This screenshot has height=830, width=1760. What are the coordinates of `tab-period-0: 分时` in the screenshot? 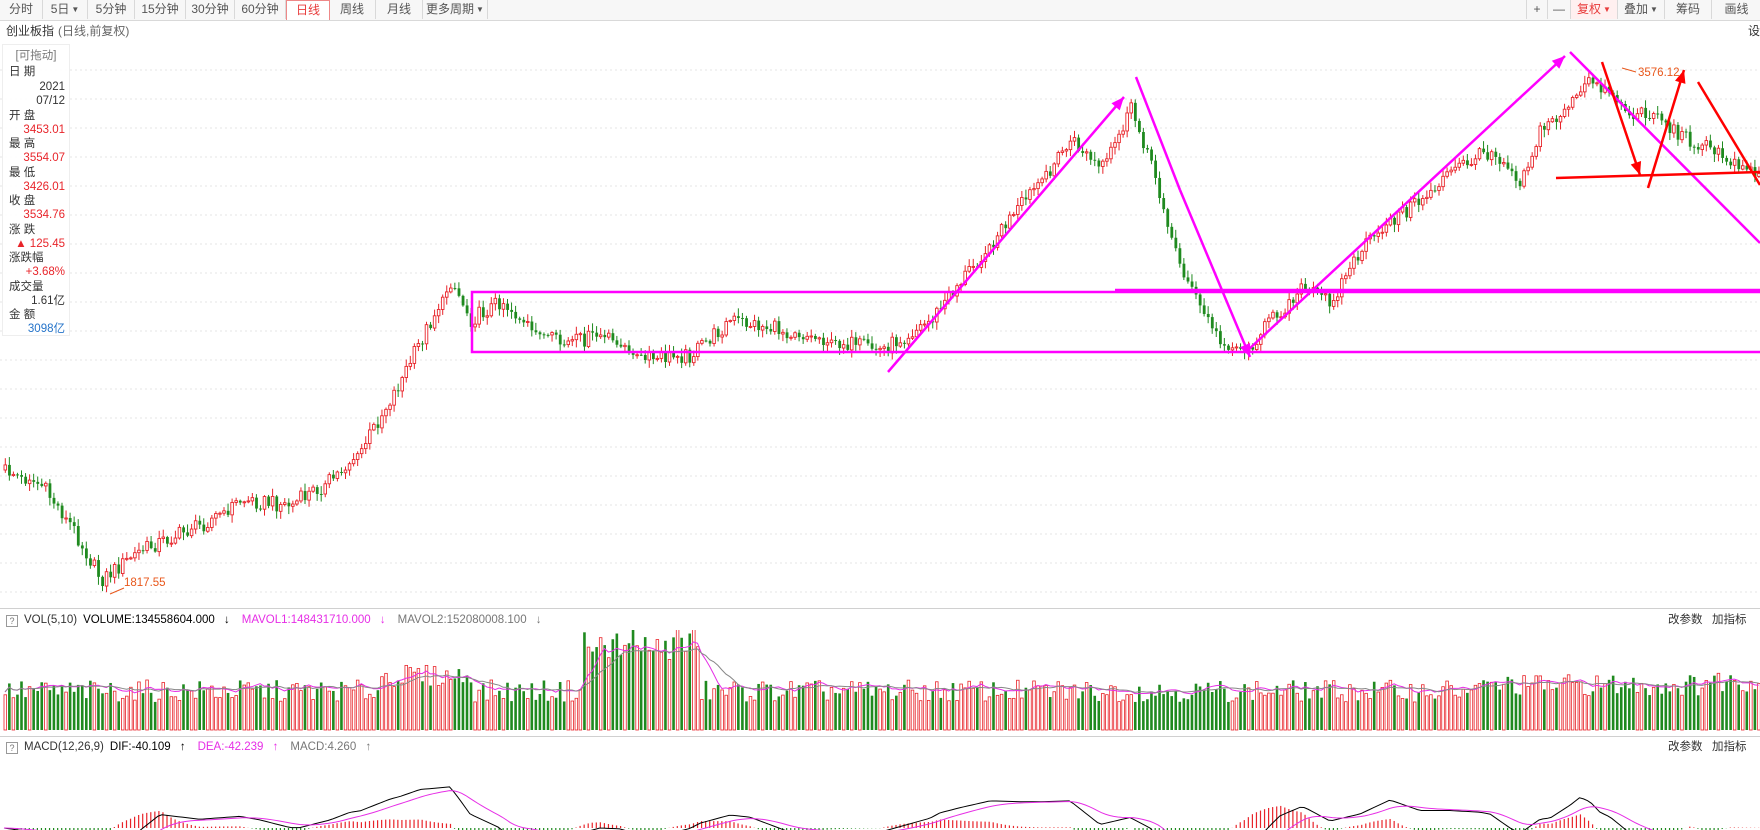 It's located at (21, 9).